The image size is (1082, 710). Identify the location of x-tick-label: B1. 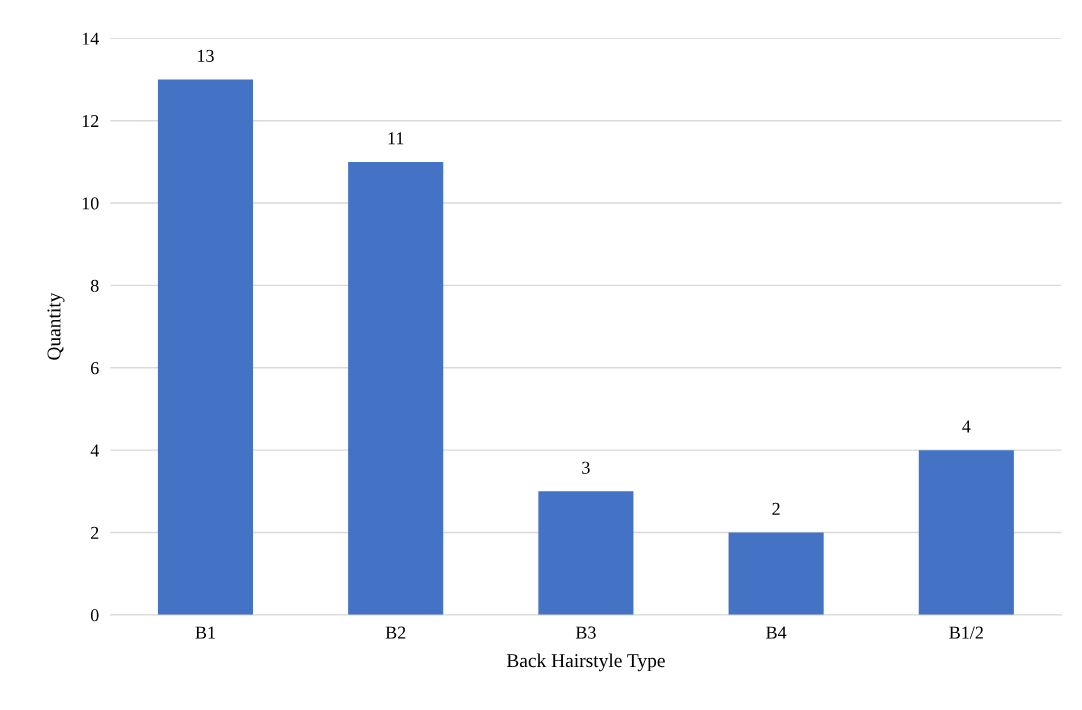
(205, 632).